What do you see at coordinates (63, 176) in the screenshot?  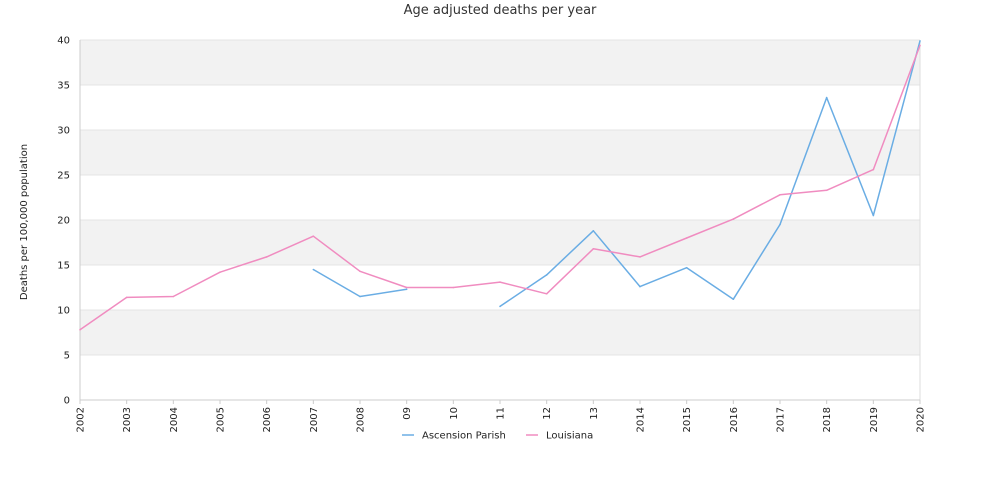 I see `y-tick-label: 25` at bounding box center [63, 176].